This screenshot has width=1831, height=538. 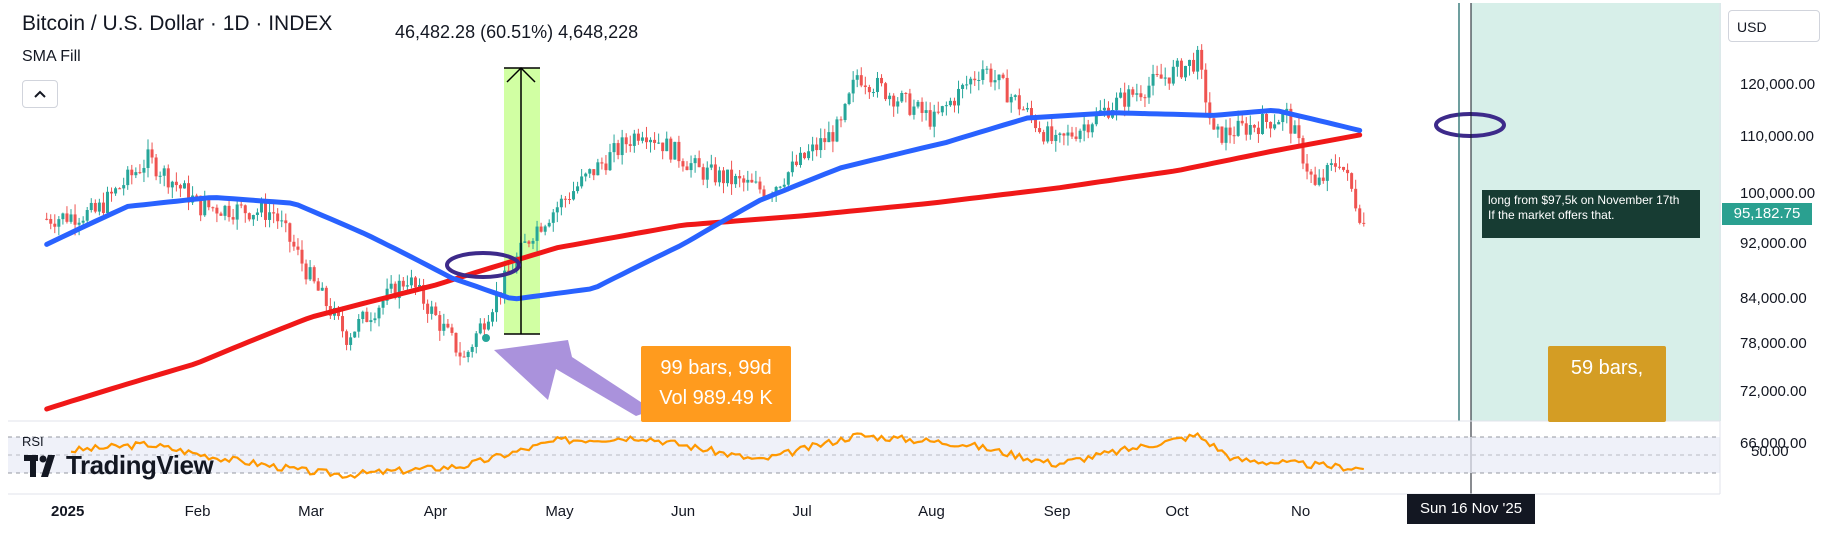 What do you see at coordinates (140, 465) in the screenshot?
I see `tradingview-logo-text: TradingView` at bounding box center [140, 465].